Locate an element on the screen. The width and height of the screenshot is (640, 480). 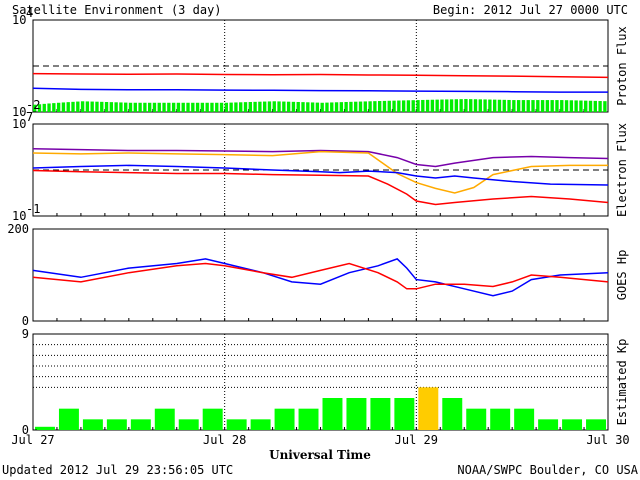
credit: NOAA/SWPC Boulder, CO USA is located at coordinates (547, 470).